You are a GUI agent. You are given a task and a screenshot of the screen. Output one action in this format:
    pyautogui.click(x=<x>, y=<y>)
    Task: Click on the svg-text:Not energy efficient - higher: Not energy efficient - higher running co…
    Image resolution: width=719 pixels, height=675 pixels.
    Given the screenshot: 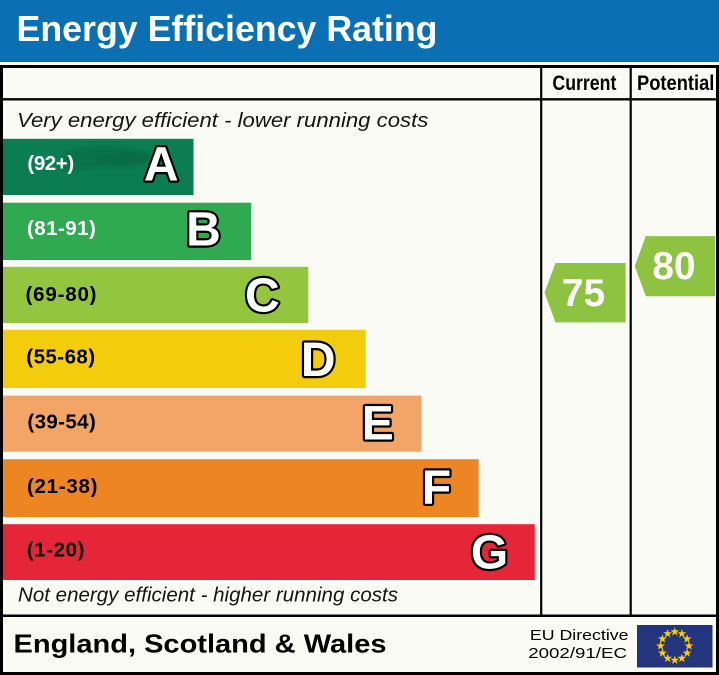 What is the action you would take?
    pyautogui.click(x=208, y=596)
    